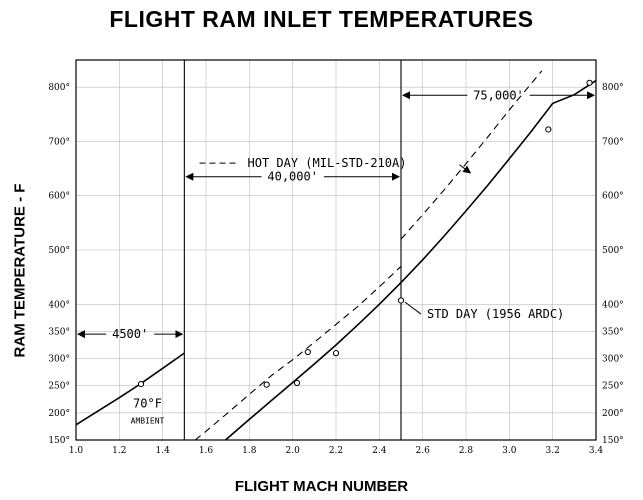  I want to click on y-tick-label-right-6: 500°, so click(613, 251).